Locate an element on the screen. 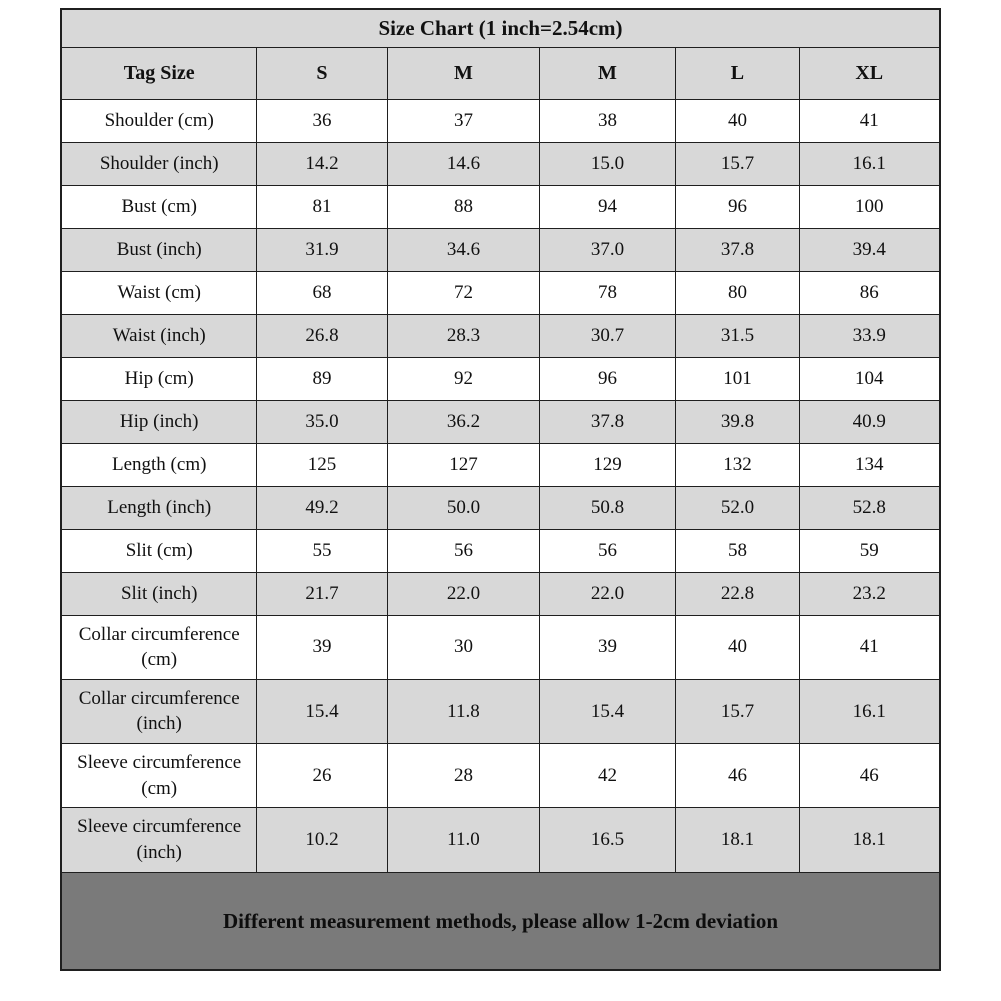  table-cell: 26 is located at coordinates (321, 776).